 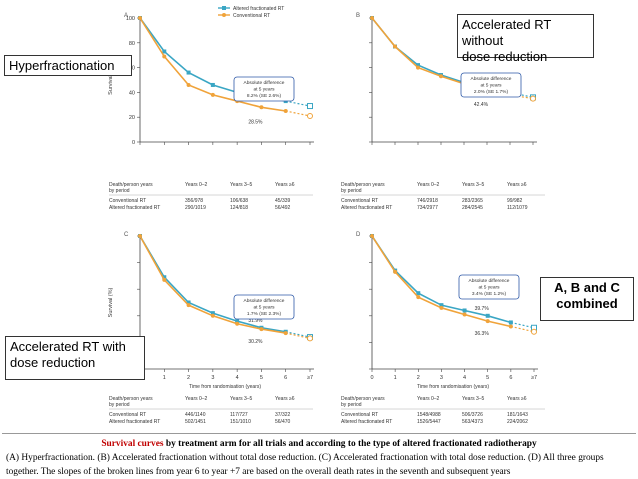 I want to click on callout-accel-with: Accelerated RT with dose reduction, so click(x=75, y=358).